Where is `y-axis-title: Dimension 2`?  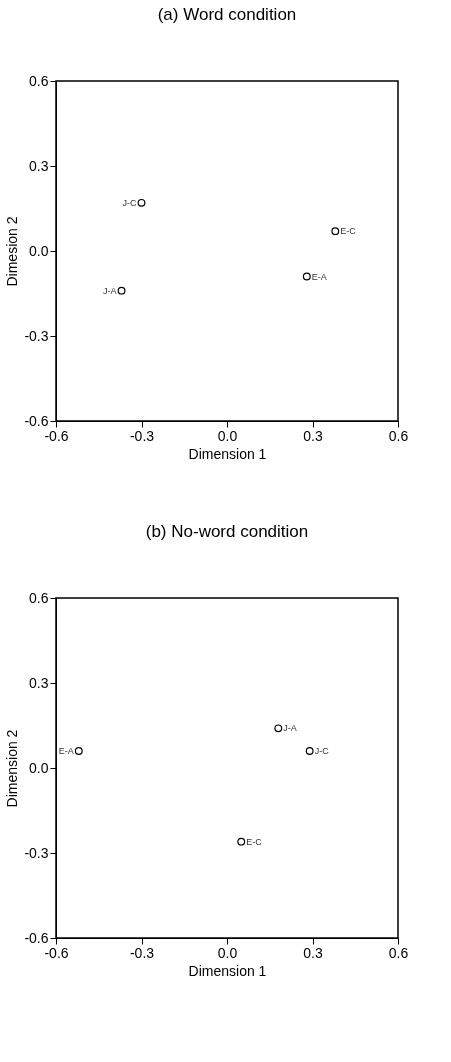 y-axis-title: Dimension 2 is located at coordinates (12, 768).